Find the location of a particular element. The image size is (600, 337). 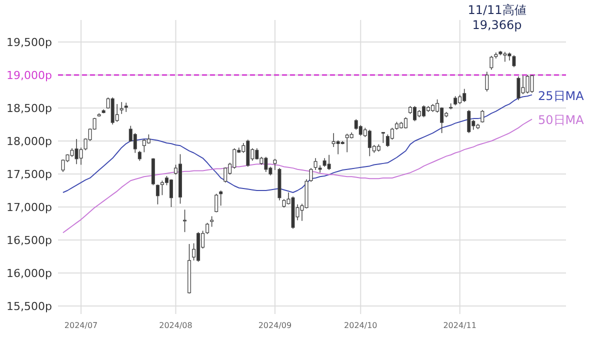

y-tick-label: 16,000p is located at coordinates (29, 273).